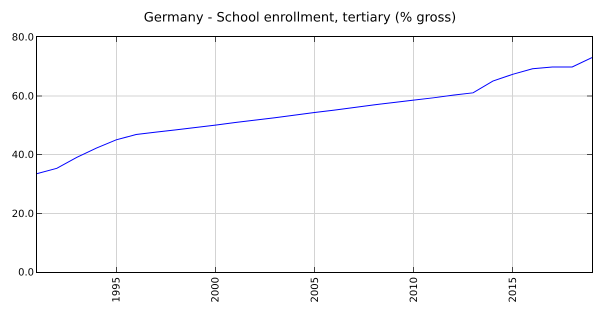  I want to click on y-tick-label: 40.0, so click(23, 155).